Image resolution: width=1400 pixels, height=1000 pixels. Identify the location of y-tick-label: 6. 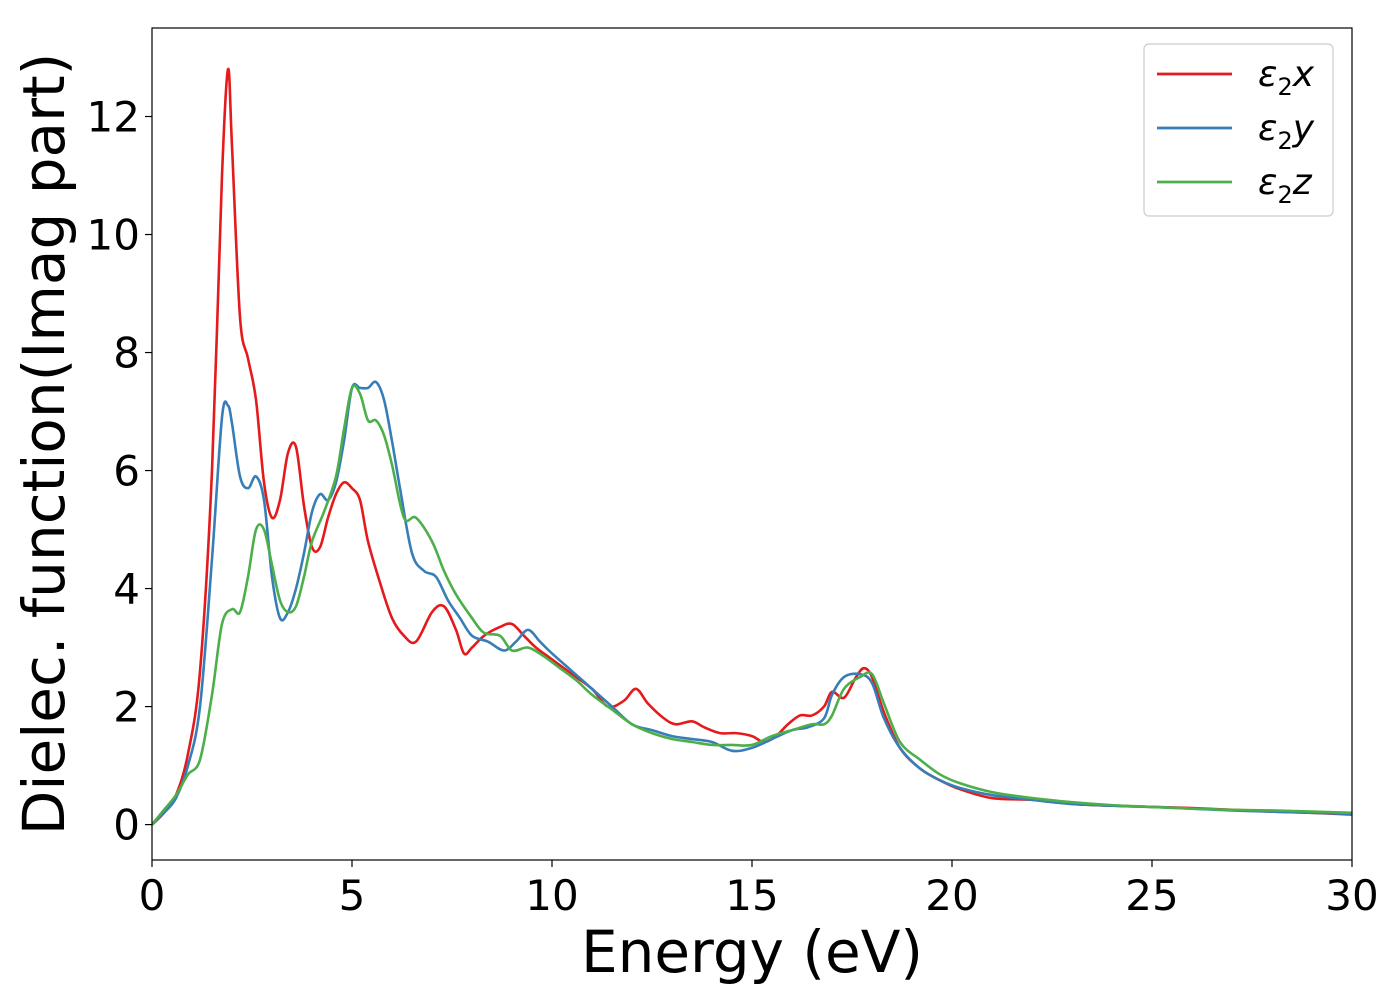
(126, 471).